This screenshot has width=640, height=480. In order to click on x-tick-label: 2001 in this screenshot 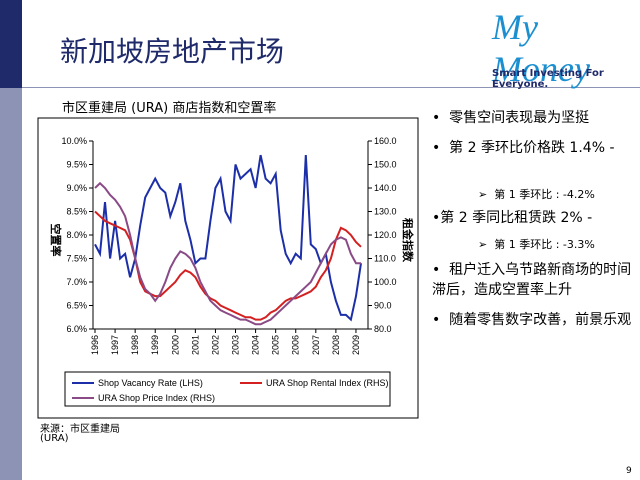, I will do `click(195, 345)`.